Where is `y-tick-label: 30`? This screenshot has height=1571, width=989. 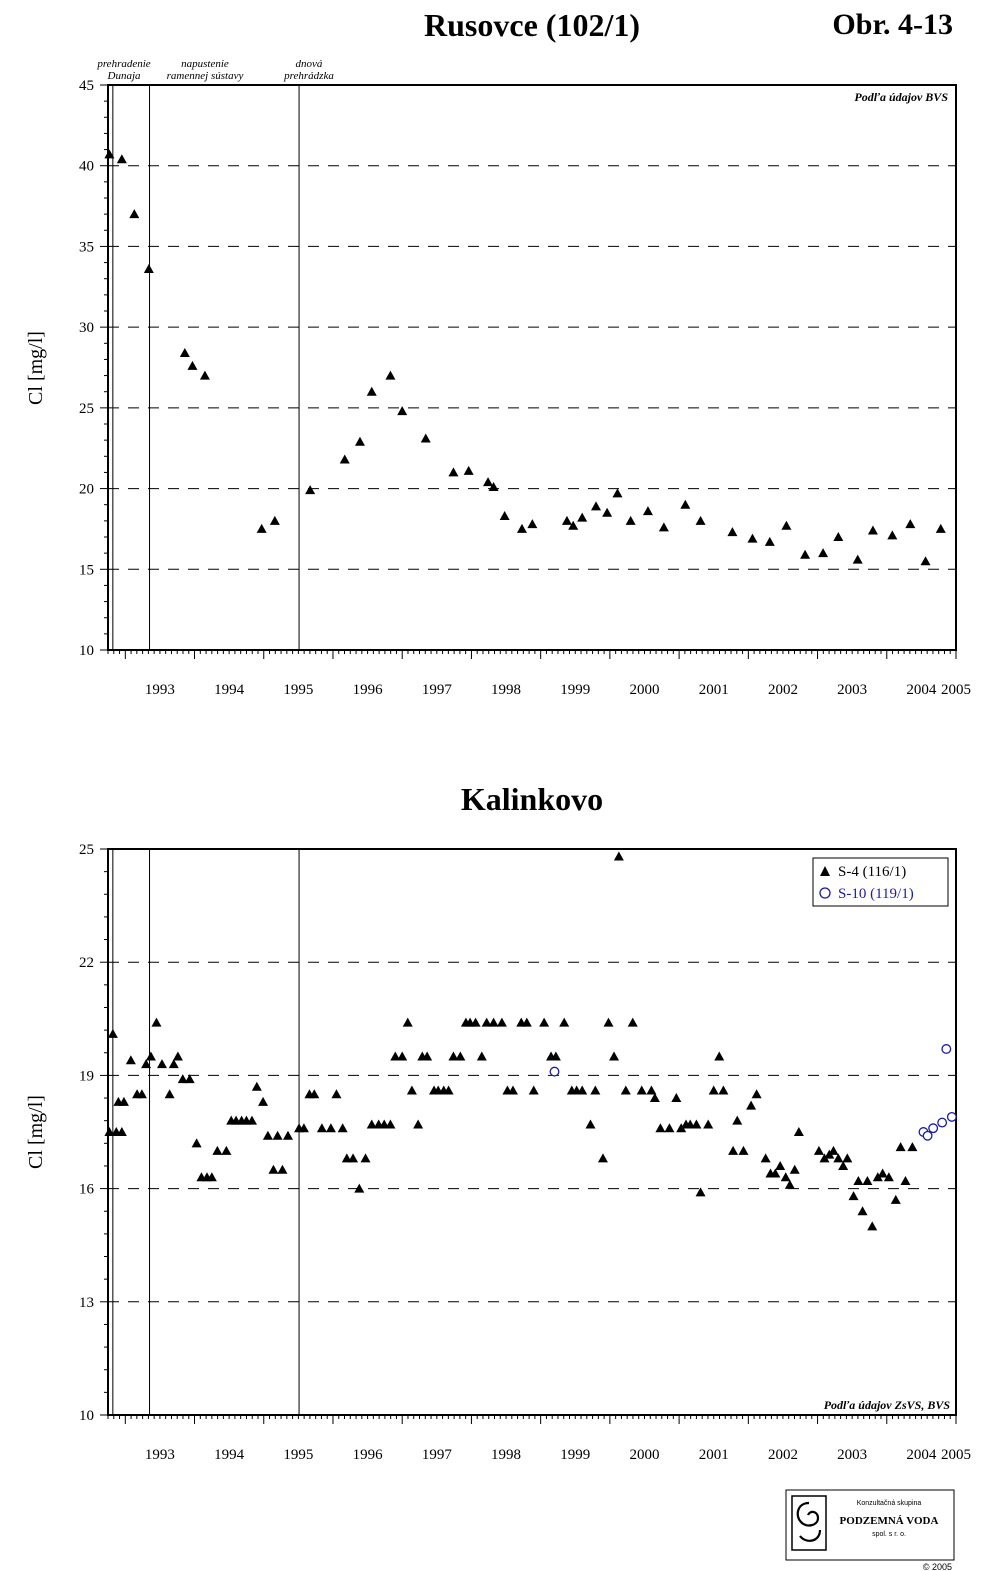
y-tick-label: 30 is located at coordinates (86, 328).